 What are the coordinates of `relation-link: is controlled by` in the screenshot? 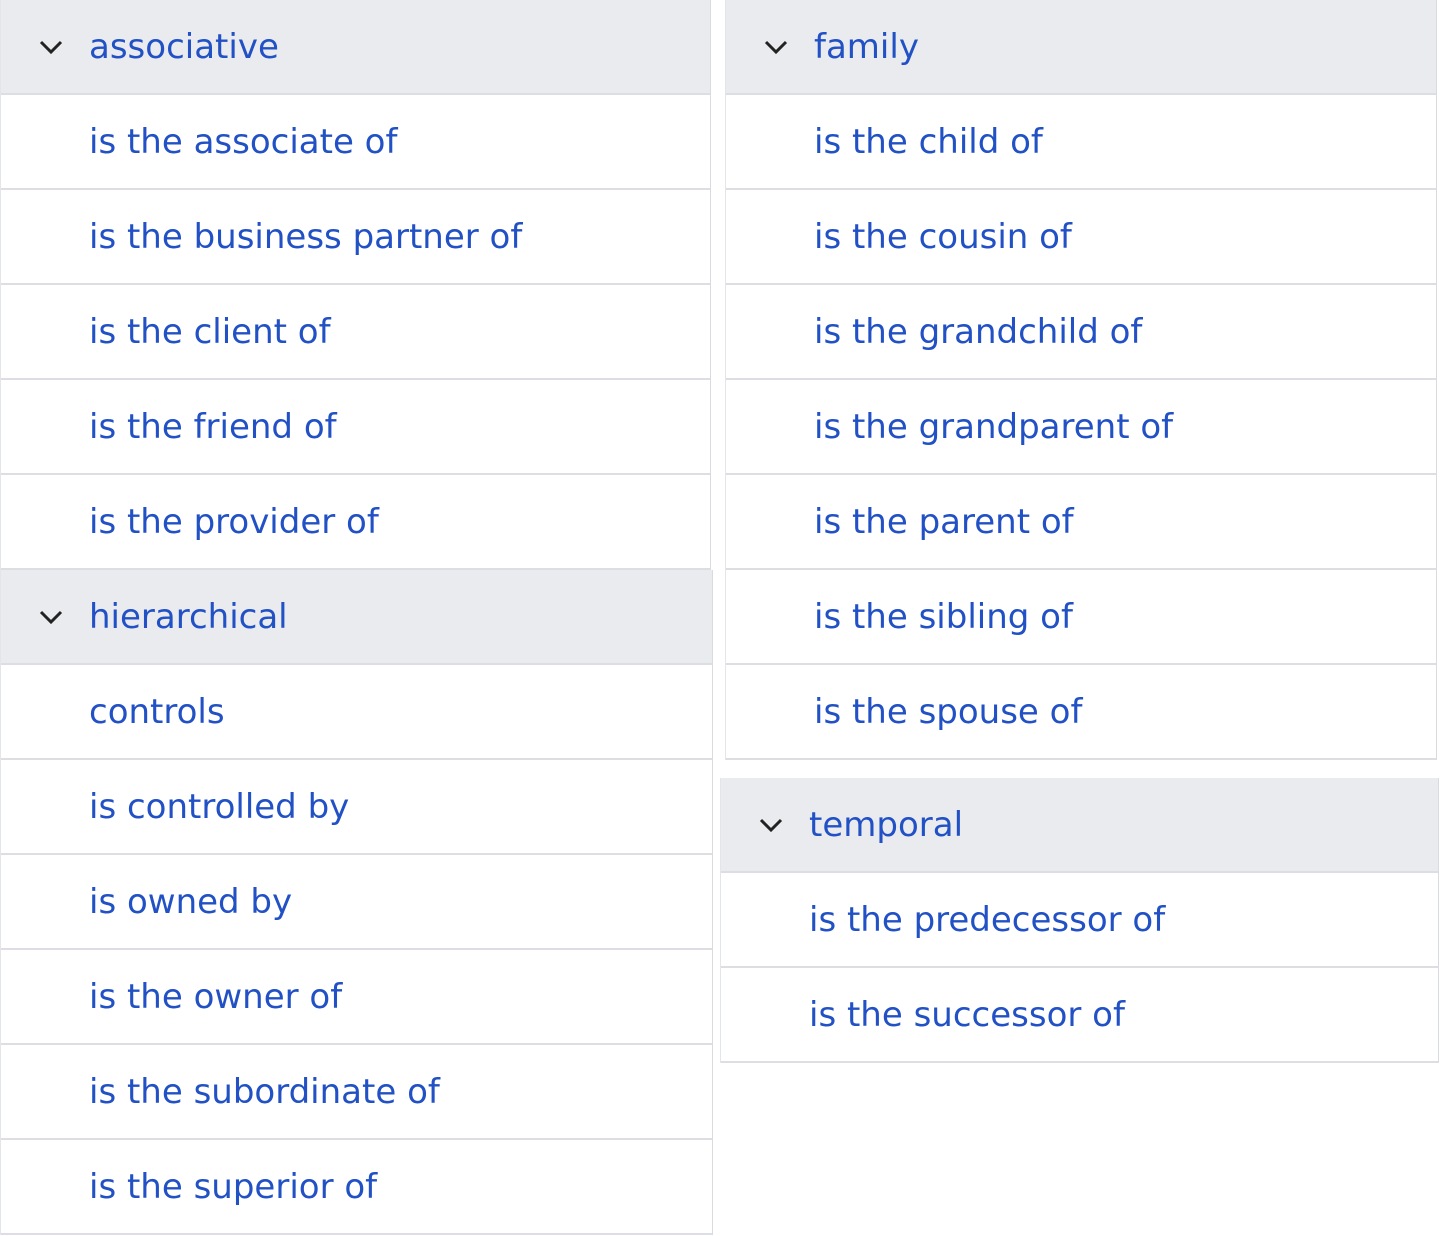 It's located at (219, 806).